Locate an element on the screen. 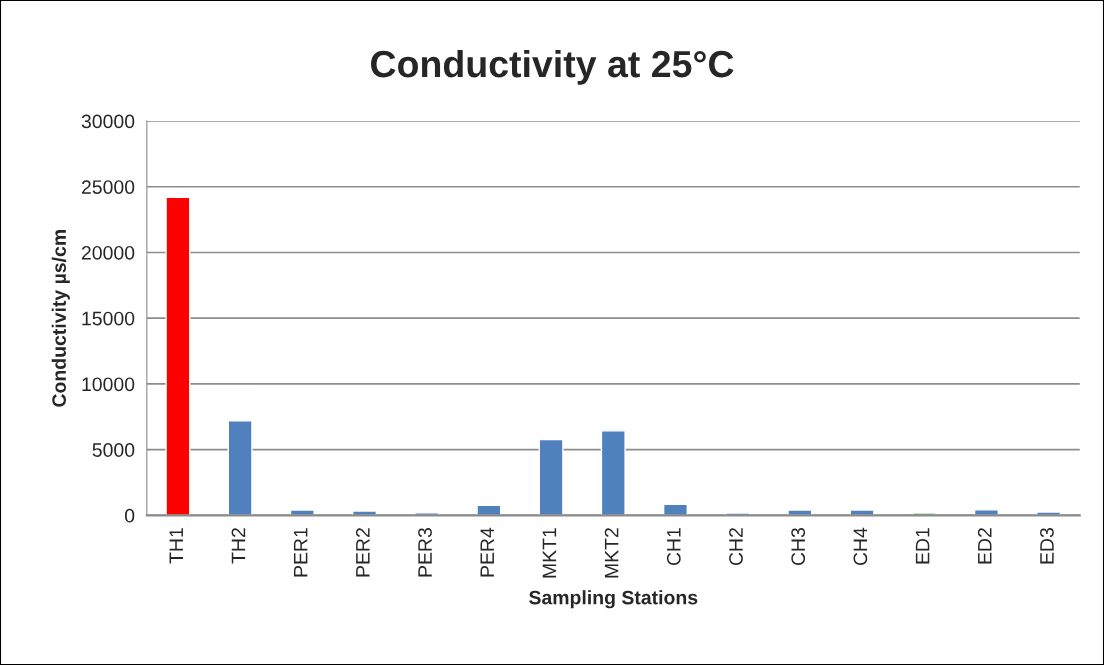  x-tick-label: PER1 is located at coordinates (300, 552).